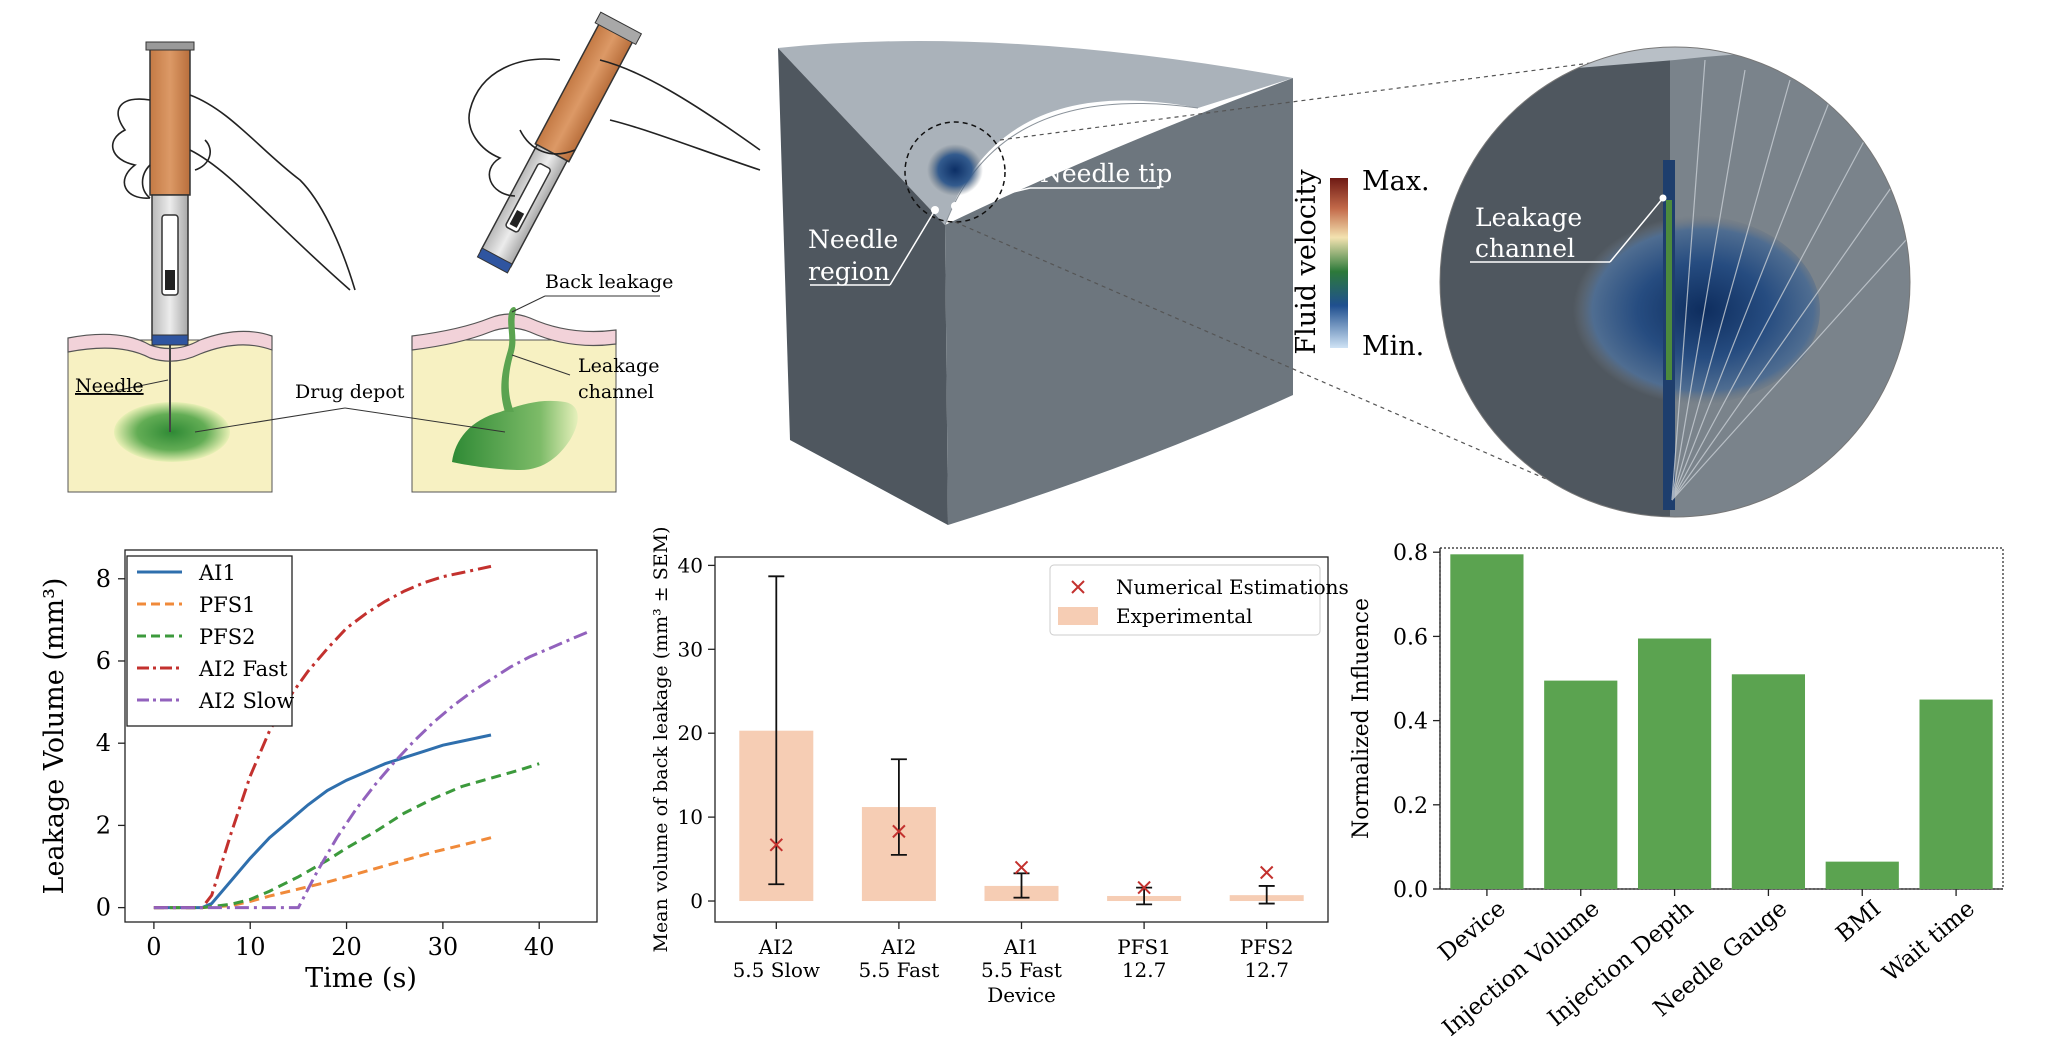 The image size is (2048, 1047). Describe the element at coordinates (618, 366) in the screenshot. I see `leakage-channel-label-line1: Leakage` at that location.